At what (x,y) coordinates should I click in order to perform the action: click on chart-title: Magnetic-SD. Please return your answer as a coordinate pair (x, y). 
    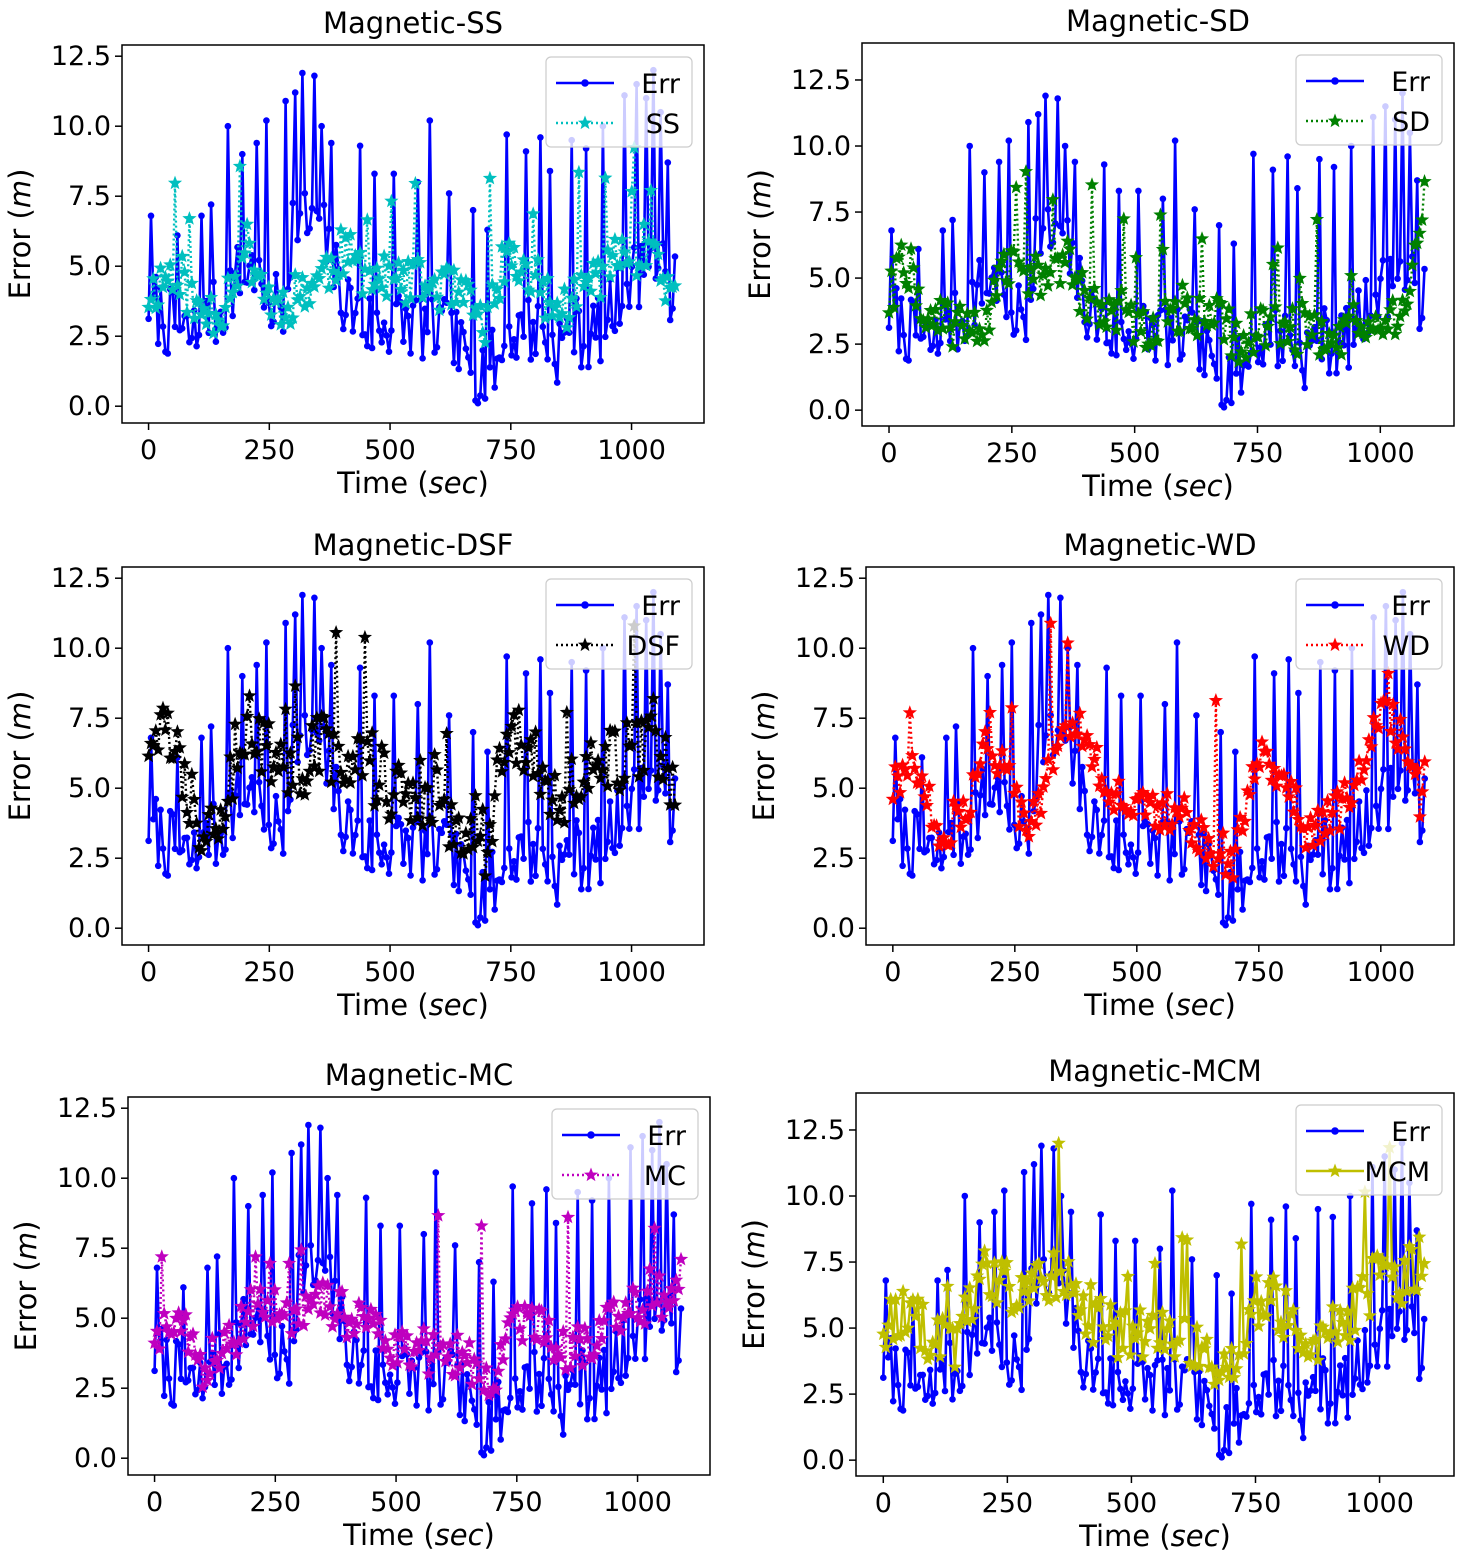
    Looking at the image, I should click on (1158, 21).